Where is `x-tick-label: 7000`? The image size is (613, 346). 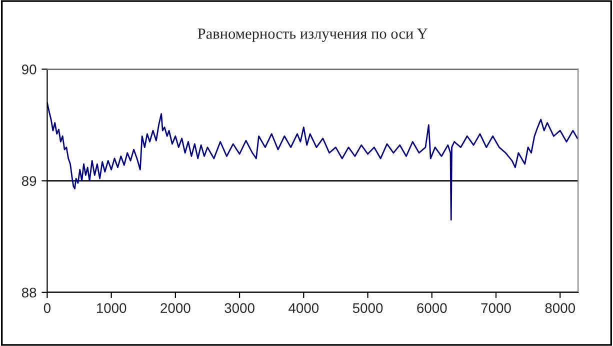
x-tick-label: 7000 is located at coordinates (496, 308).